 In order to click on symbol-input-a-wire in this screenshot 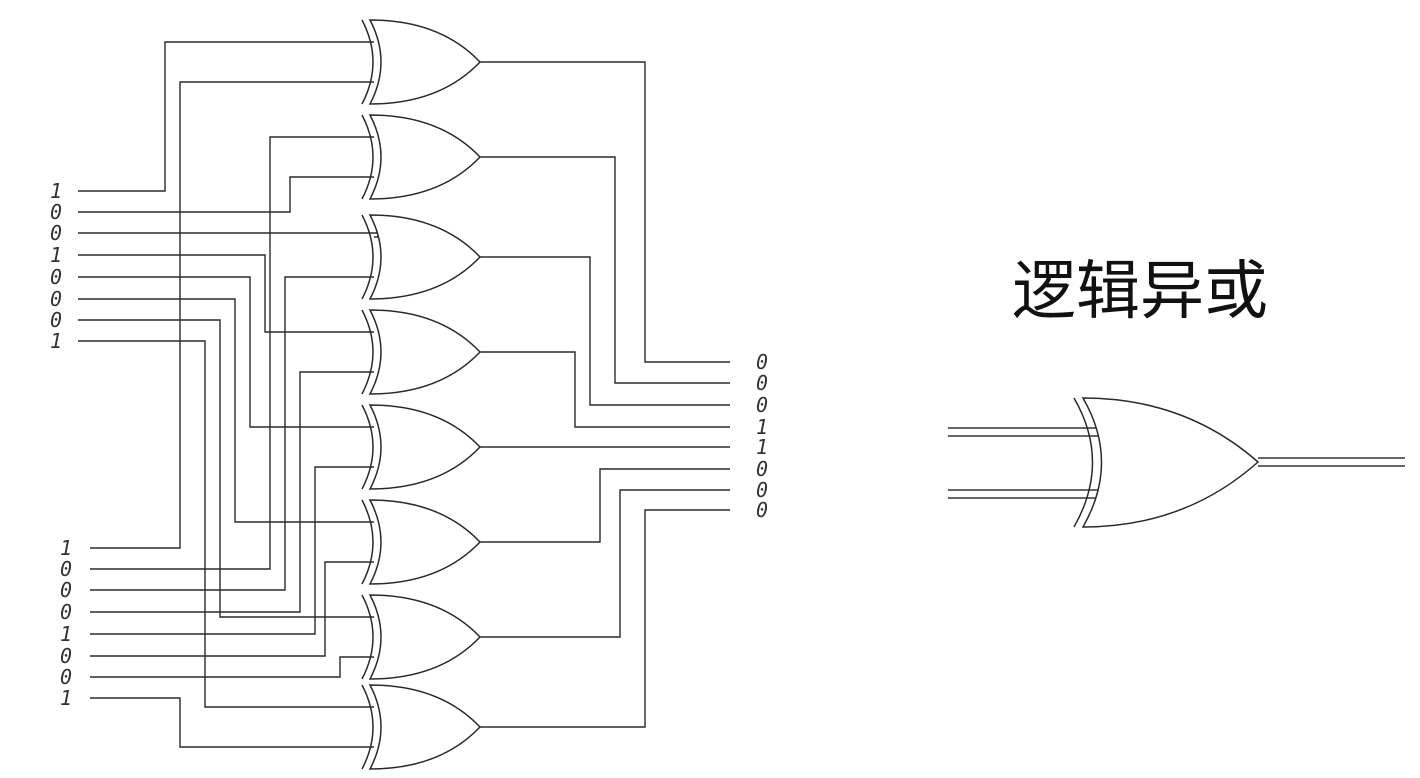, I will do `click(1026, 432)`.